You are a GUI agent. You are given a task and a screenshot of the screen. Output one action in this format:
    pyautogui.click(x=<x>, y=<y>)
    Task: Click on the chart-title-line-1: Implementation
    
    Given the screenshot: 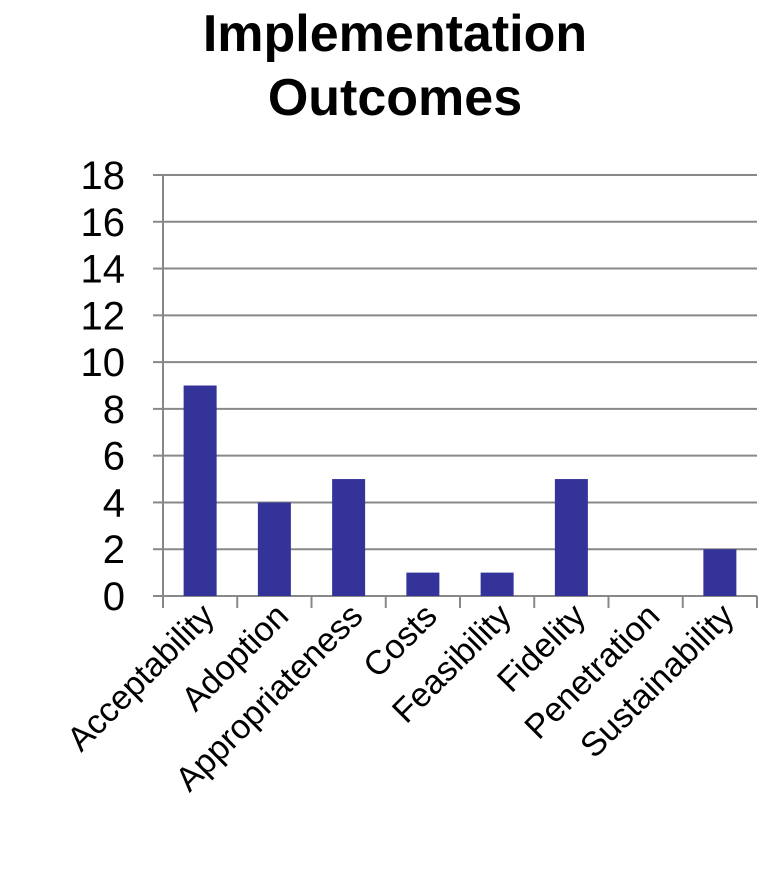 What is the action you would take?
    pyautogui.click(x=395, y=34)
    